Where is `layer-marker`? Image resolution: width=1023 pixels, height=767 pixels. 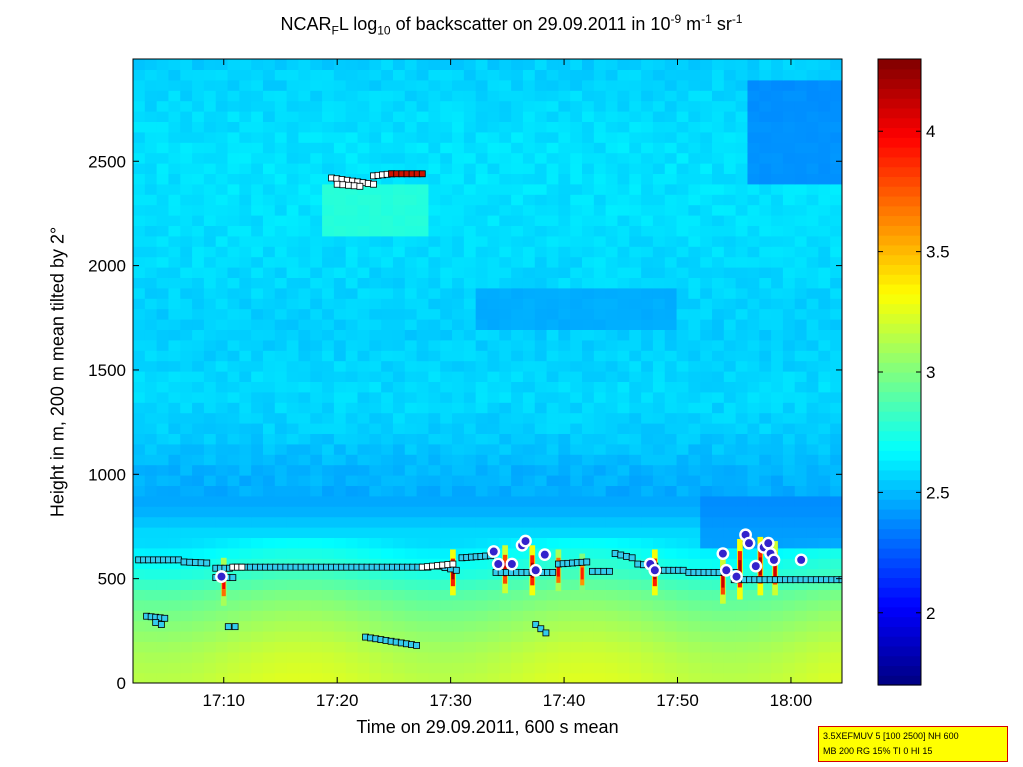
layer-marker is located at coordinates (422, 174).